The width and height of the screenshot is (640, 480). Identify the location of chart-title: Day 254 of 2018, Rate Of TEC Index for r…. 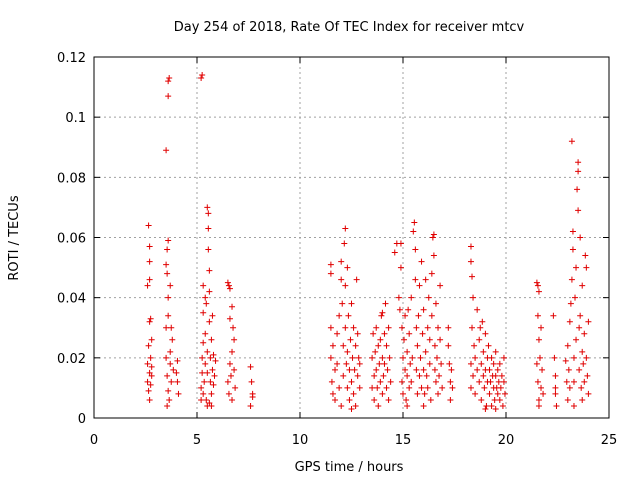
(349, 27).